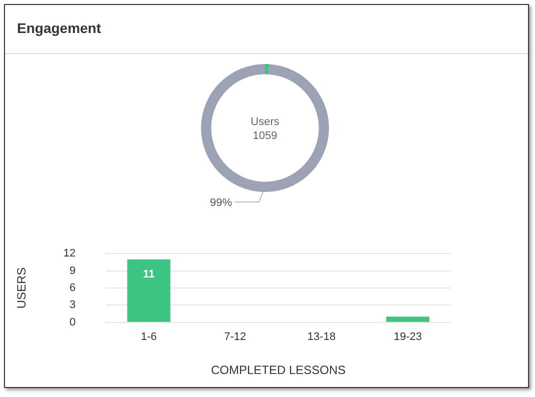 The height and width of the screenshot is (397, 535). Describe the element at coordinates (73, 322) in the screenshot. I see `y-tick-label: 0` at that location.